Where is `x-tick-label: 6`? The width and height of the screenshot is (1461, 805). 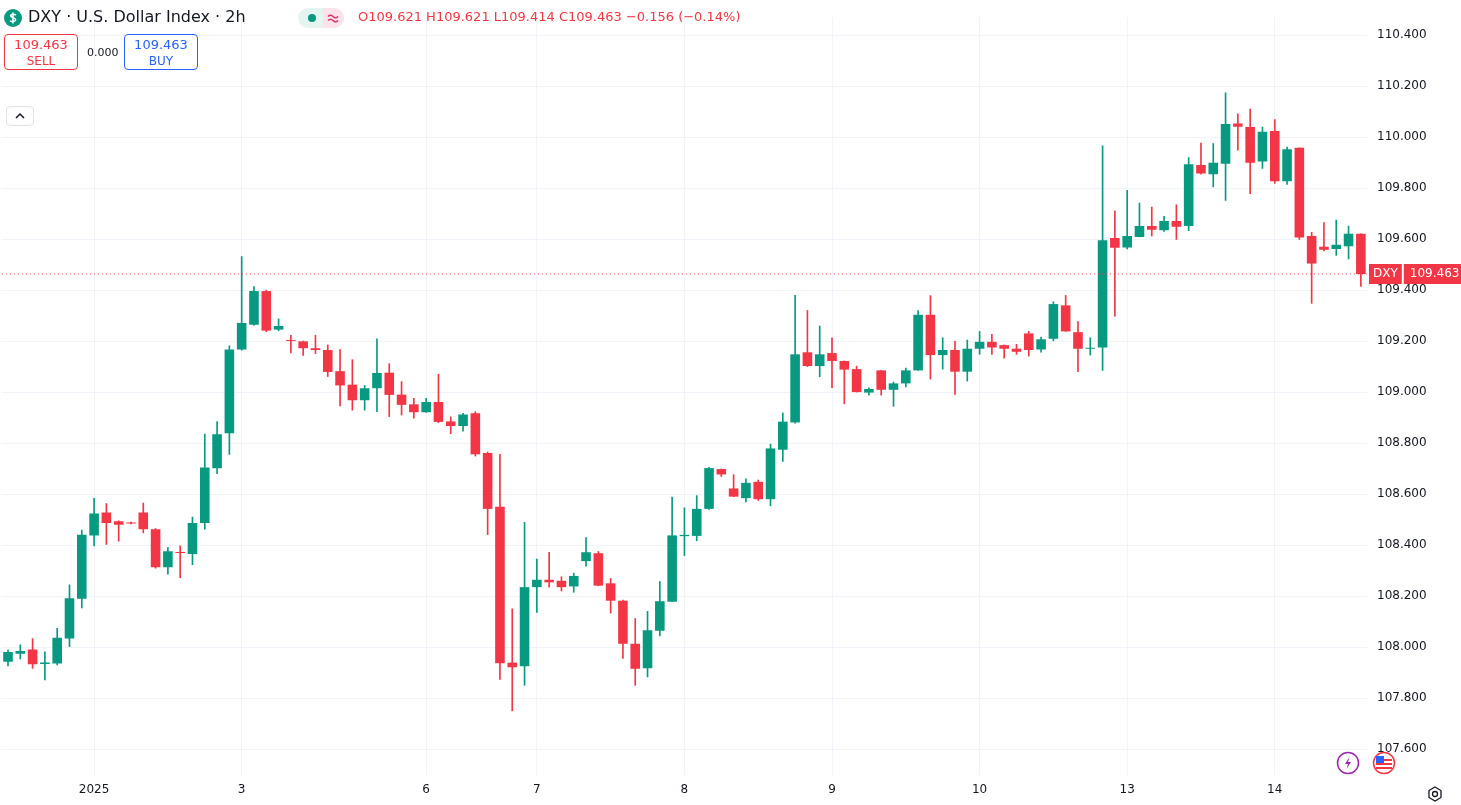
x-tick-label: 6 is located at coordinates (426, 788).